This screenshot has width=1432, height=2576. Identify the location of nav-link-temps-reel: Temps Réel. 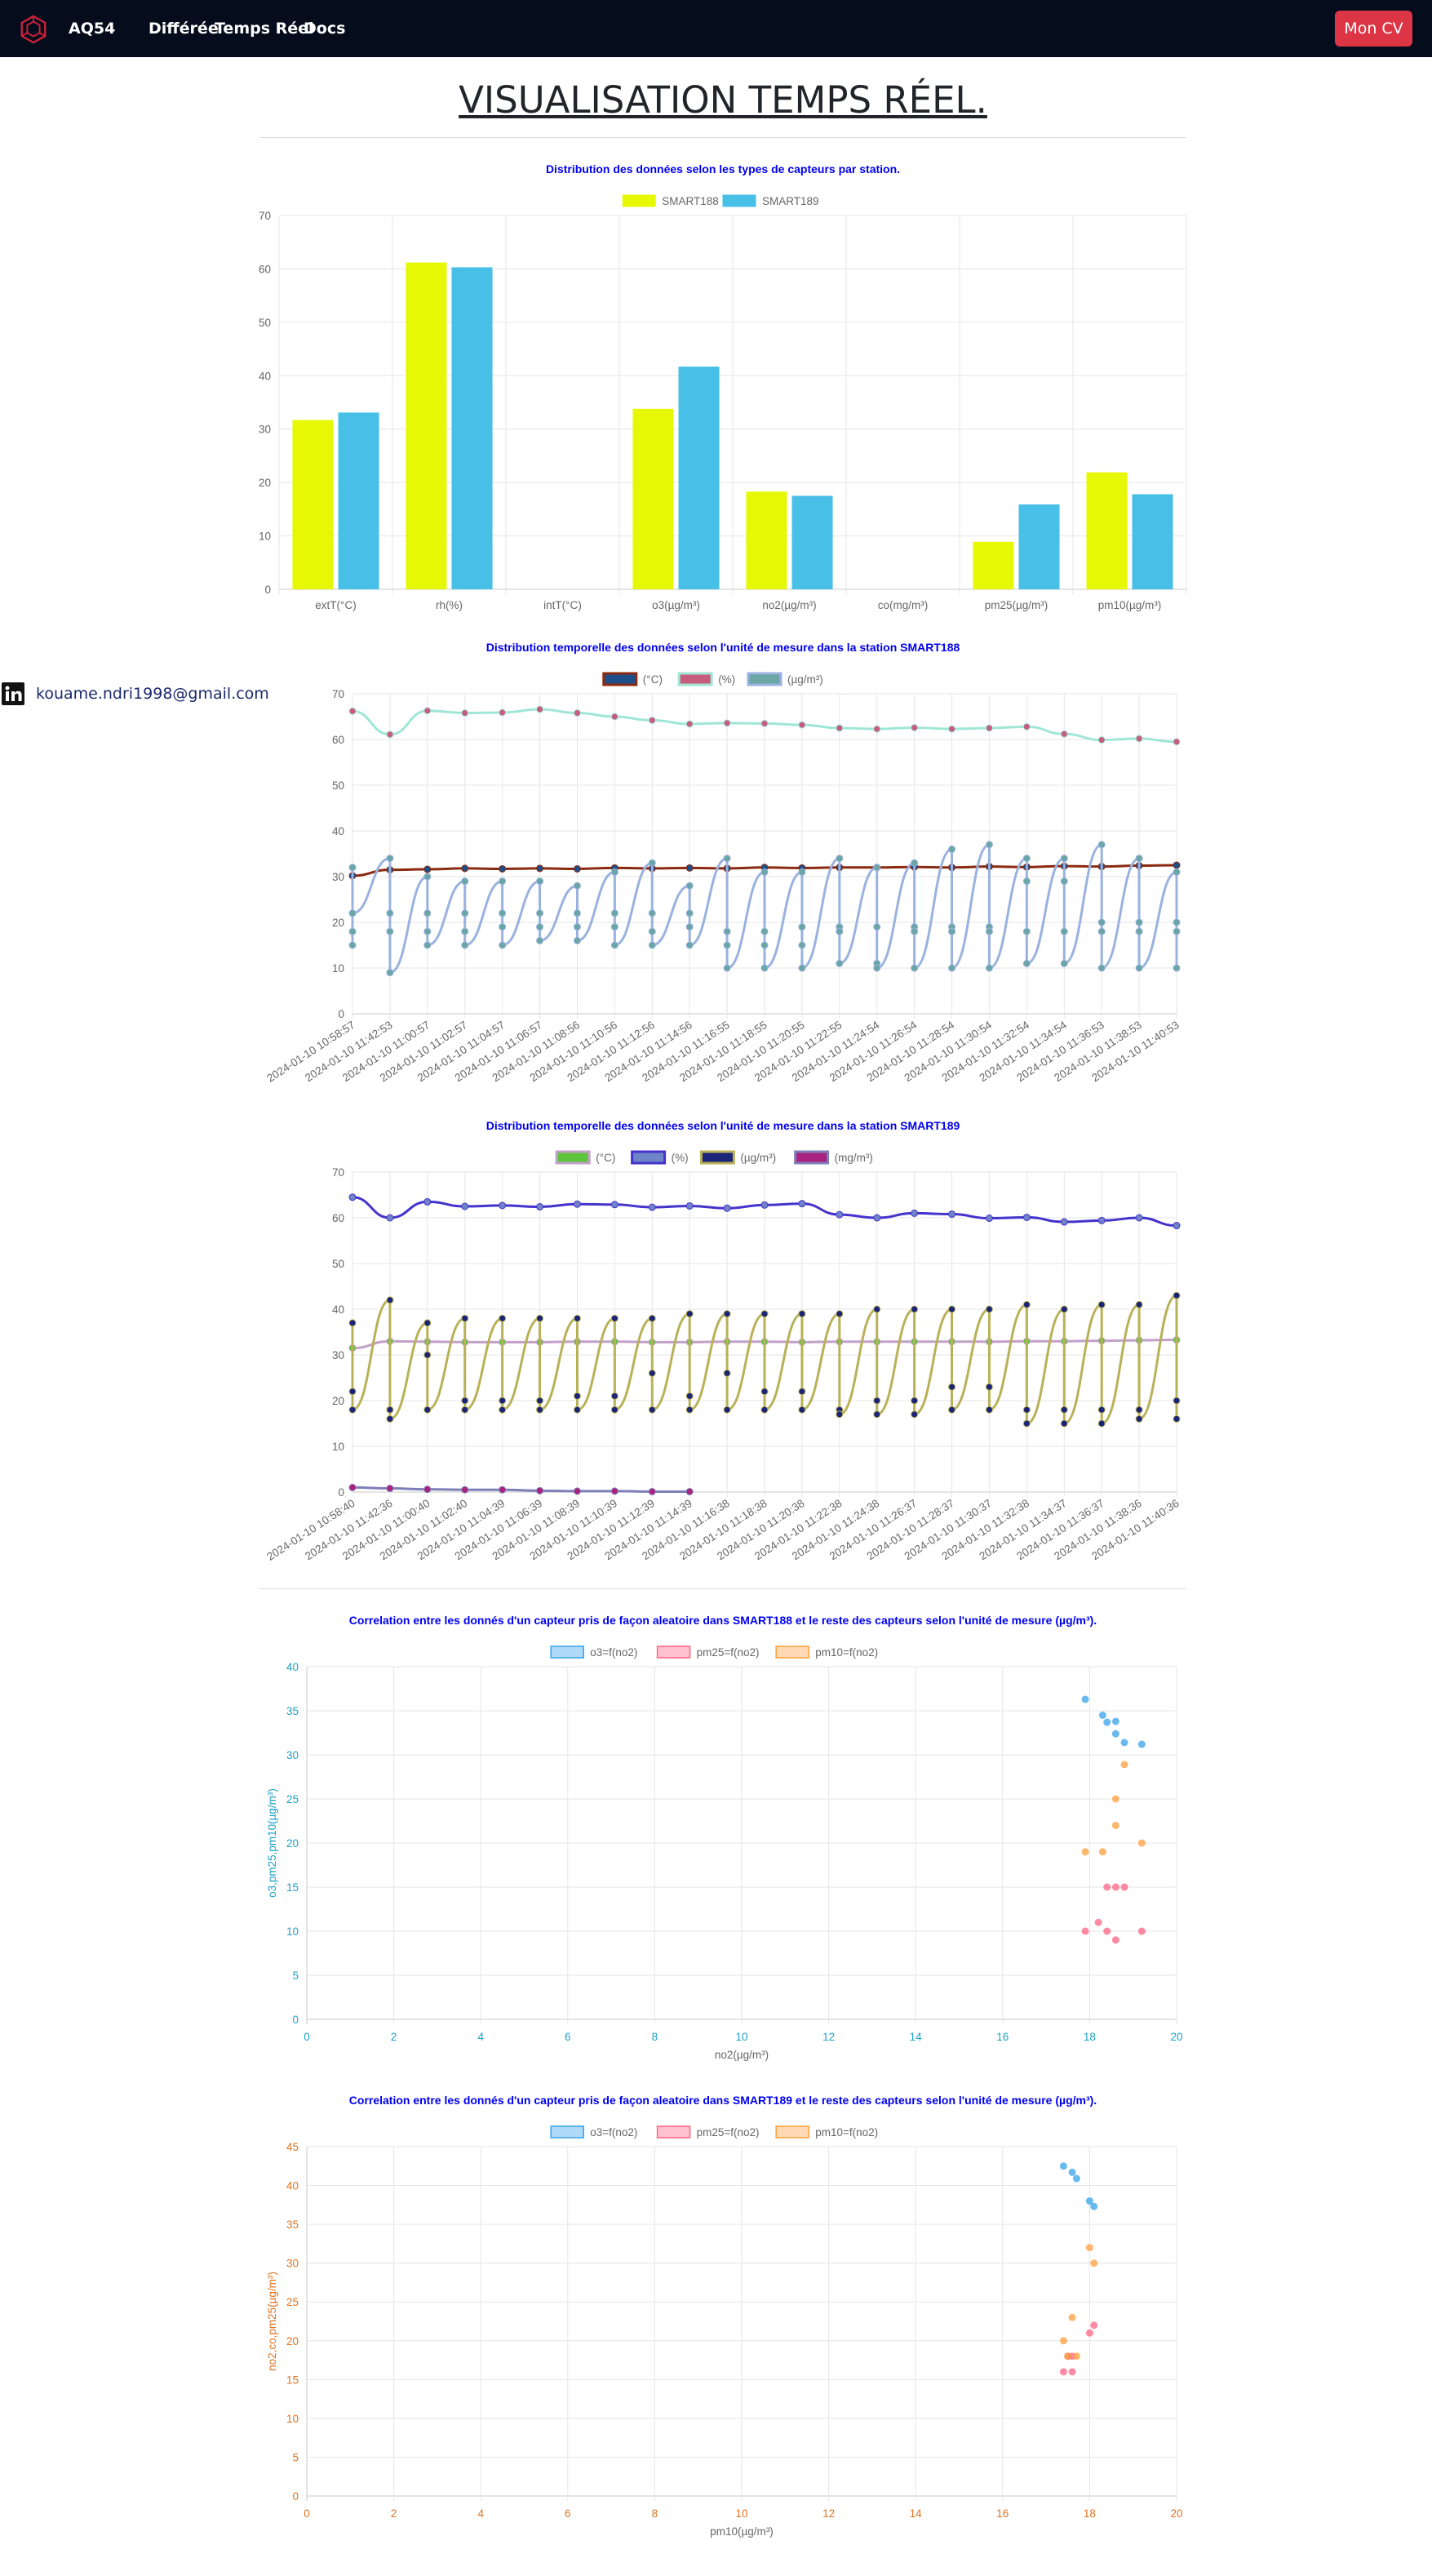
(264, 29).